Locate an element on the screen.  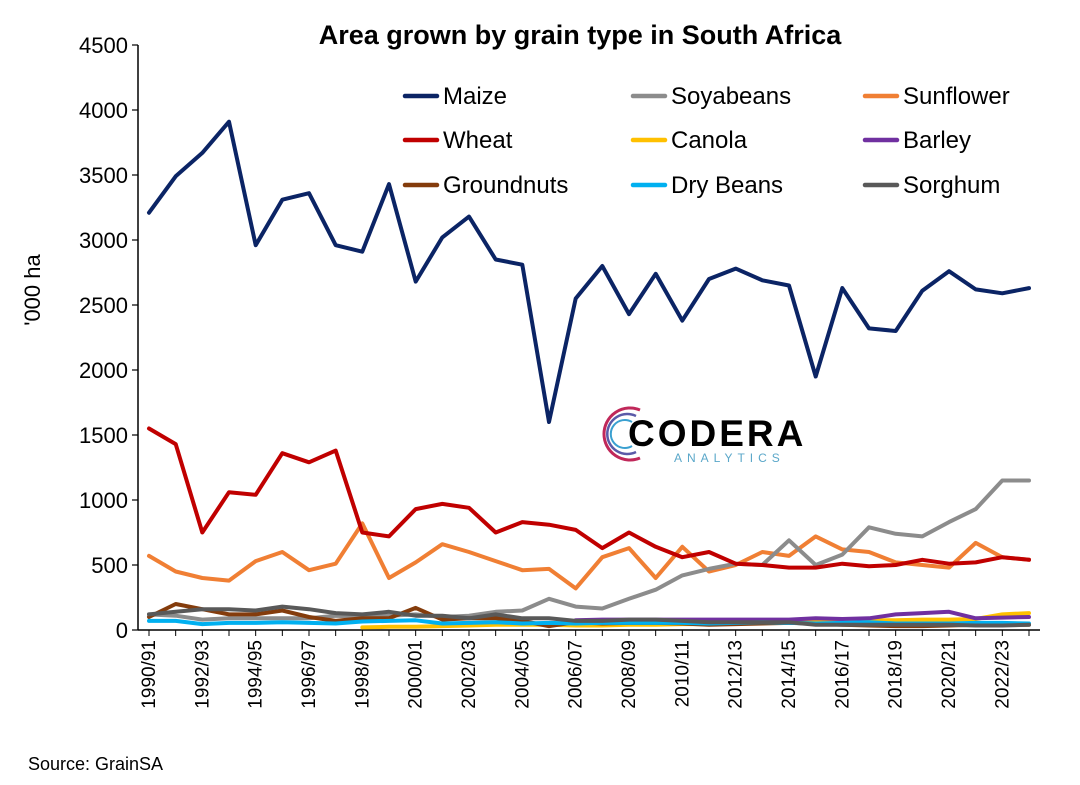
legend-label: Soyabeans is located at coordinates (731, 96).